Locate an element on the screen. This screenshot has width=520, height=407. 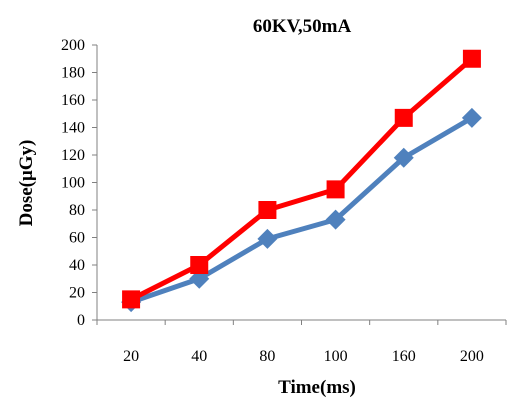
y-tick-label: 180 is located at coordinates (73, 73).